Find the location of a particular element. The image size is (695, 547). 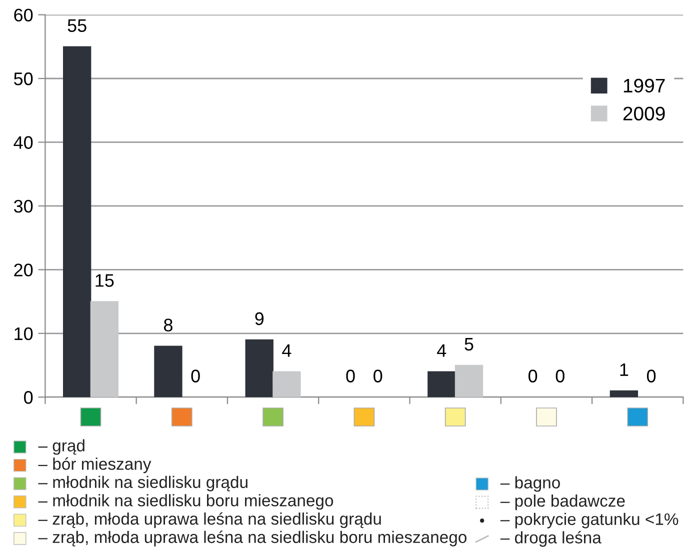

legend-label: 1997 is located at coordinates (644, 85).